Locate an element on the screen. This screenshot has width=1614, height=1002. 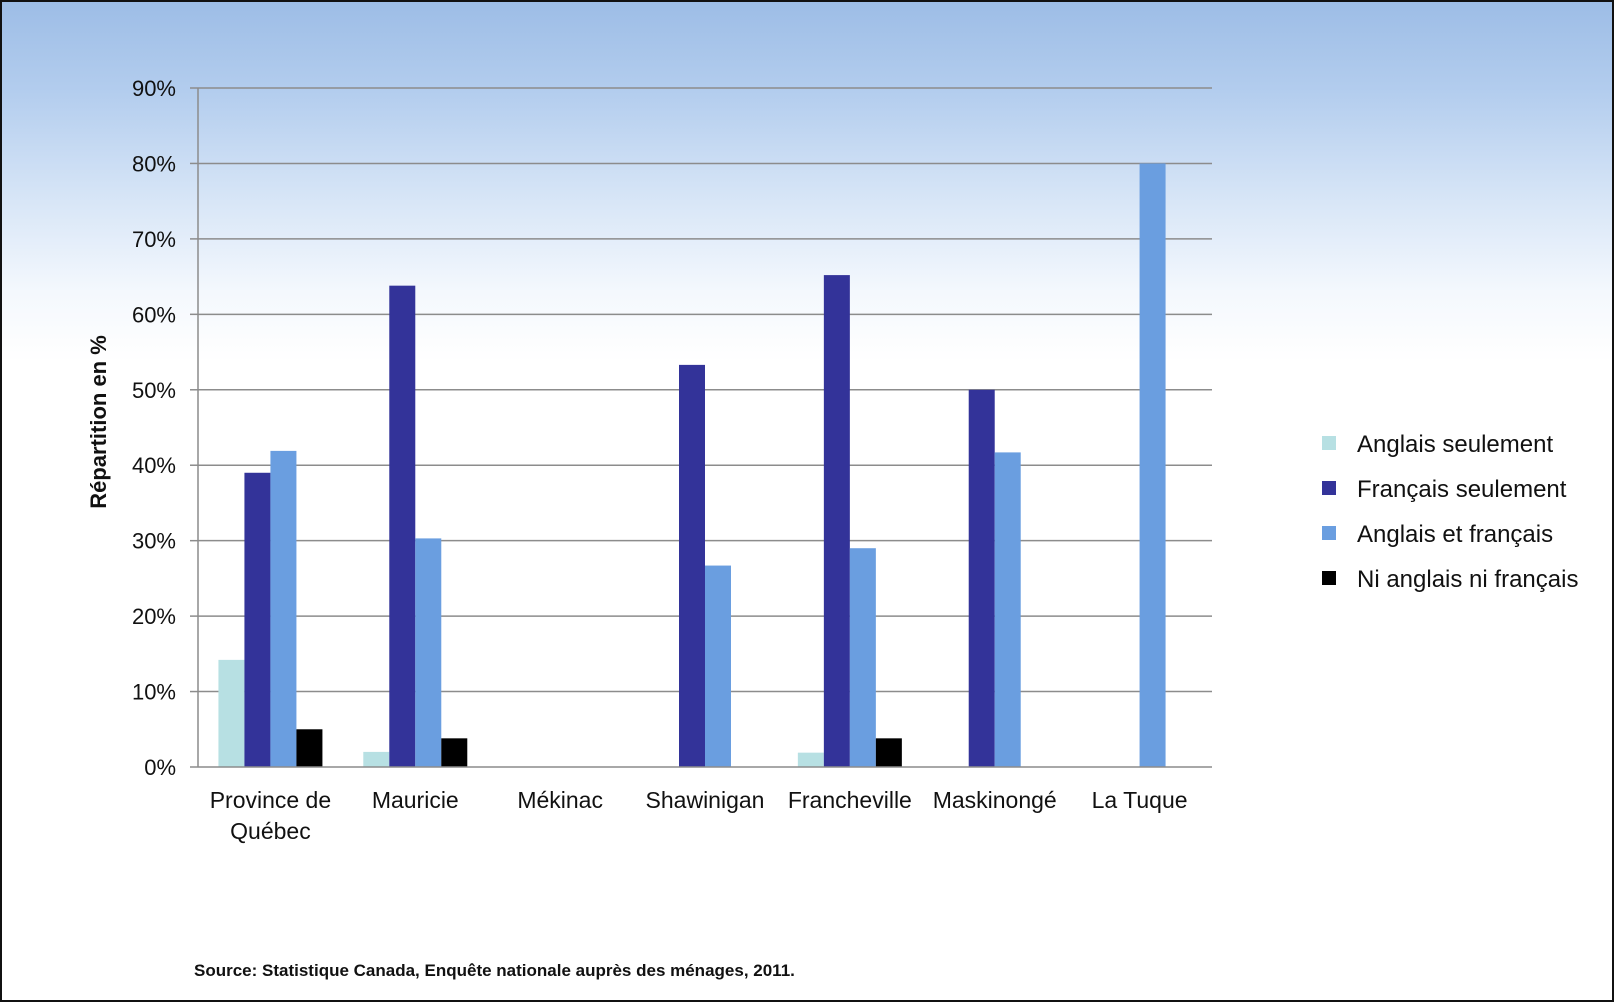
legend-label: Anglais seulement is located at coordinates (1455, 444).